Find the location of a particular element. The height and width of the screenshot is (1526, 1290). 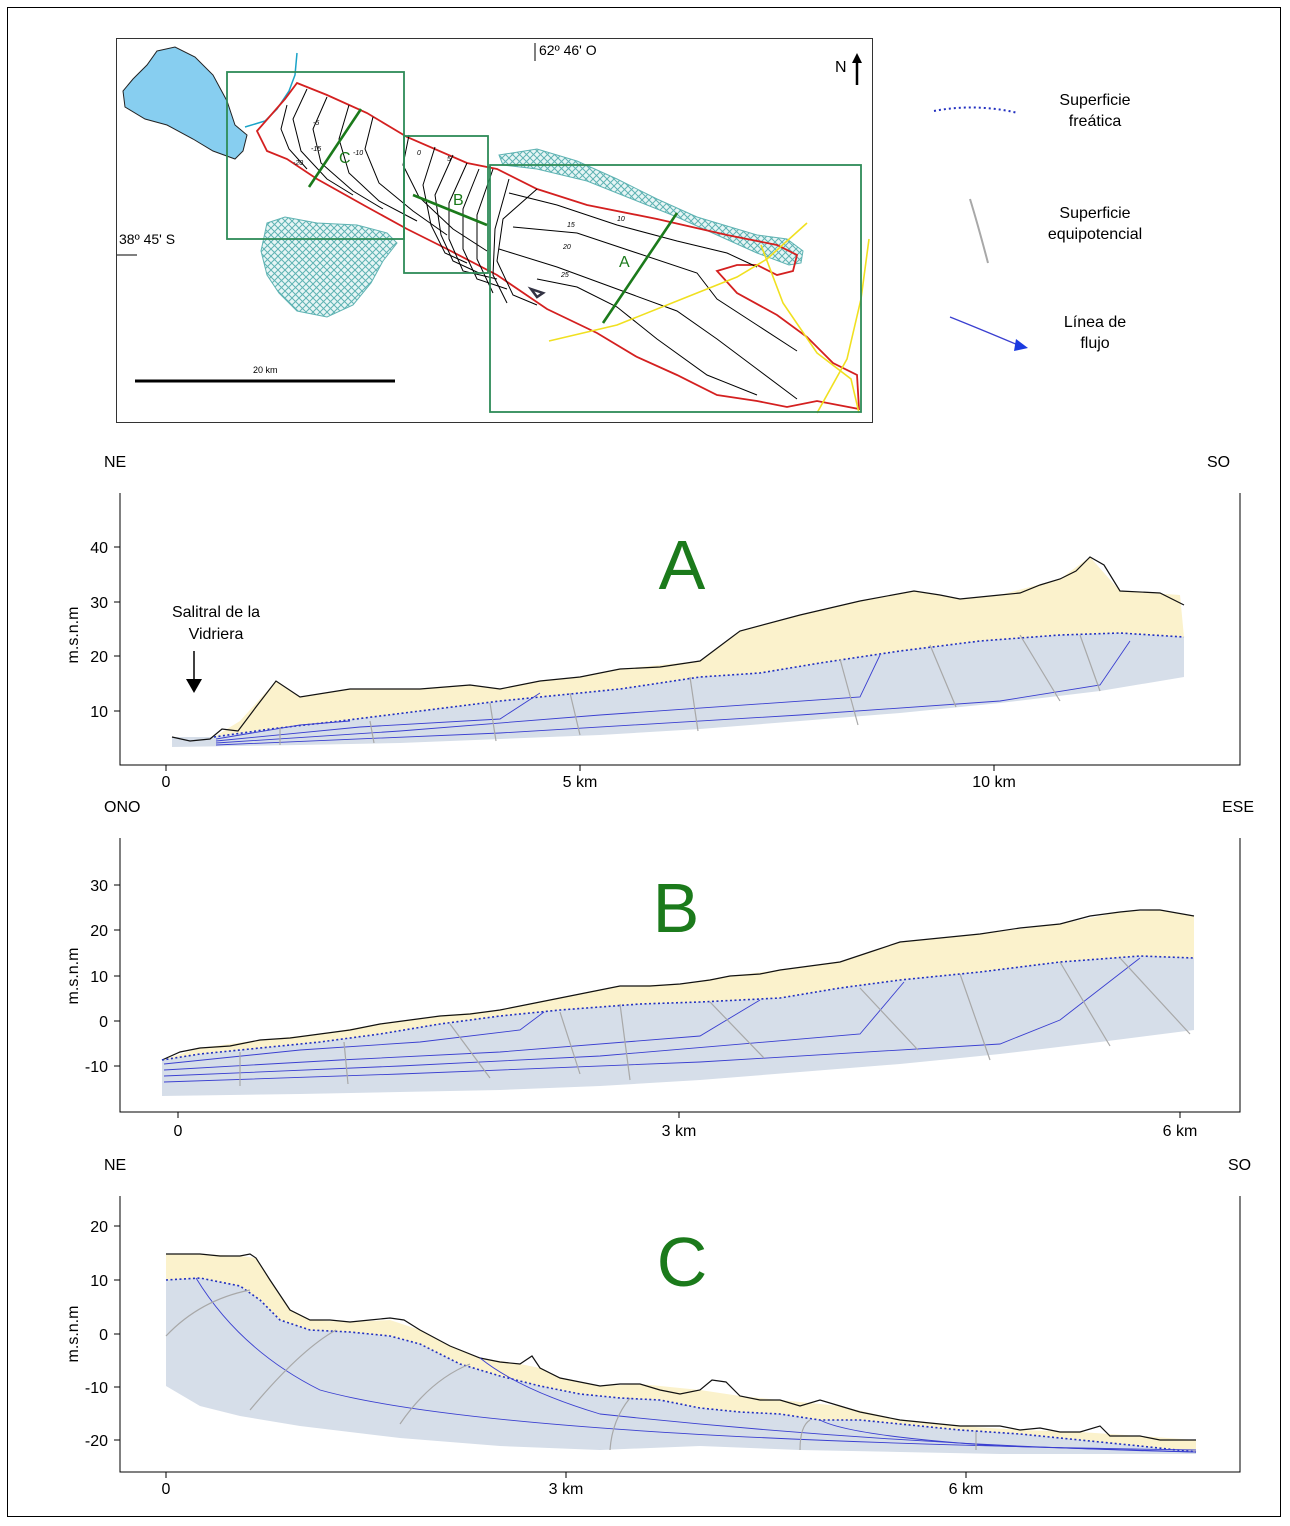

gray-curve-icon is located at coordinates (979, 231).